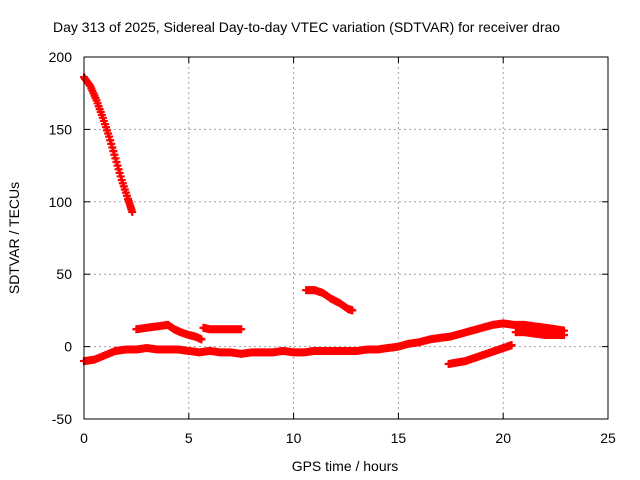  Describe the element at coordinates (608, 438) in the screenshot. I see `x-tick-label: 25` at that location.